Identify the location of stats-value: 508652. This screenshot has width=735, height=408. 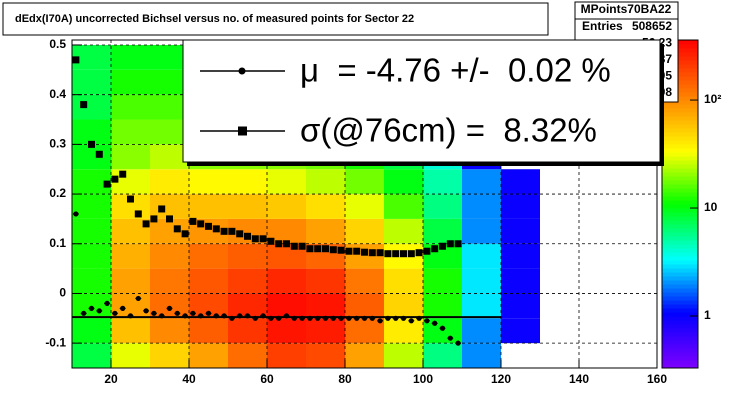
(652, 26).